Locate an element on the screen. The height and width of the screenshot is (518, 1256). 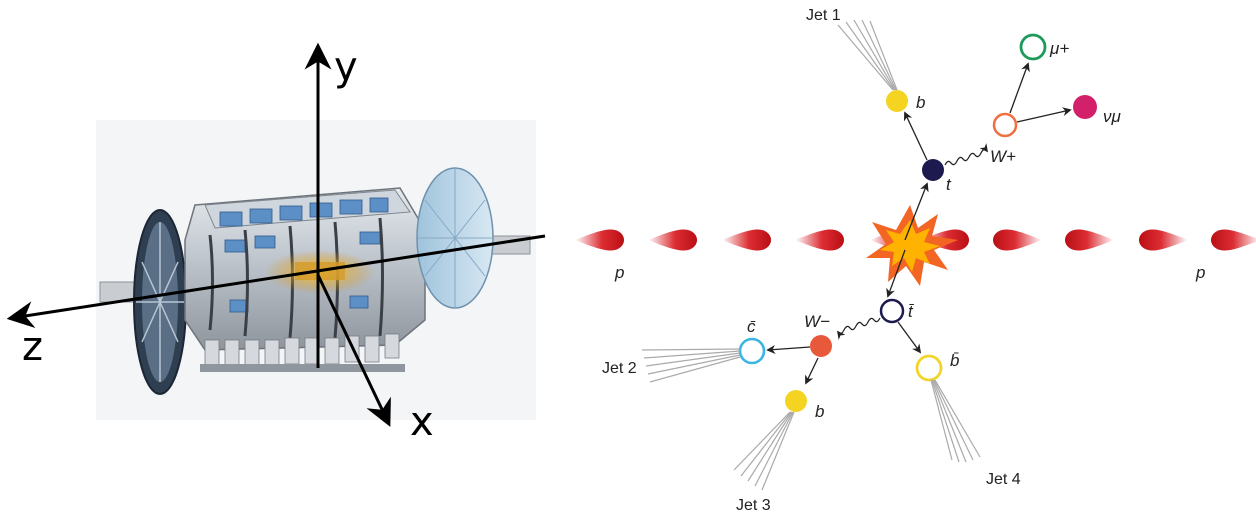
jet-1-label: Jet 1 is located at coordinates (823, 15).